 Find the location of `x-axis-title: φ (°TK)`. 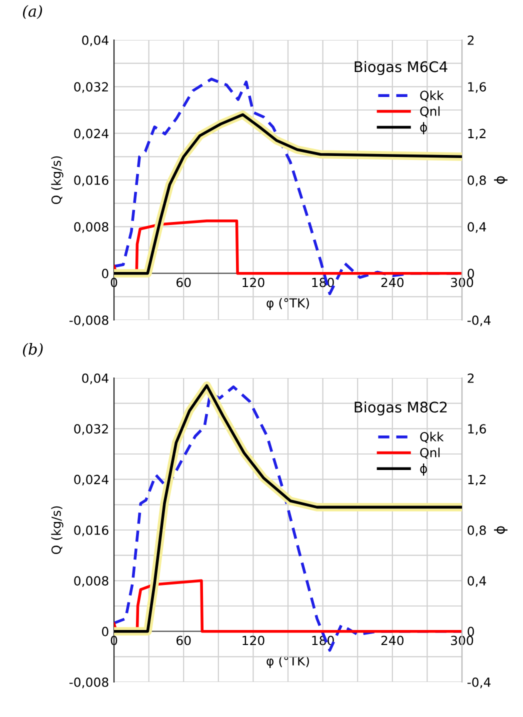

x-axis-title: φ (°TK) is located at coordinates (287, 304).